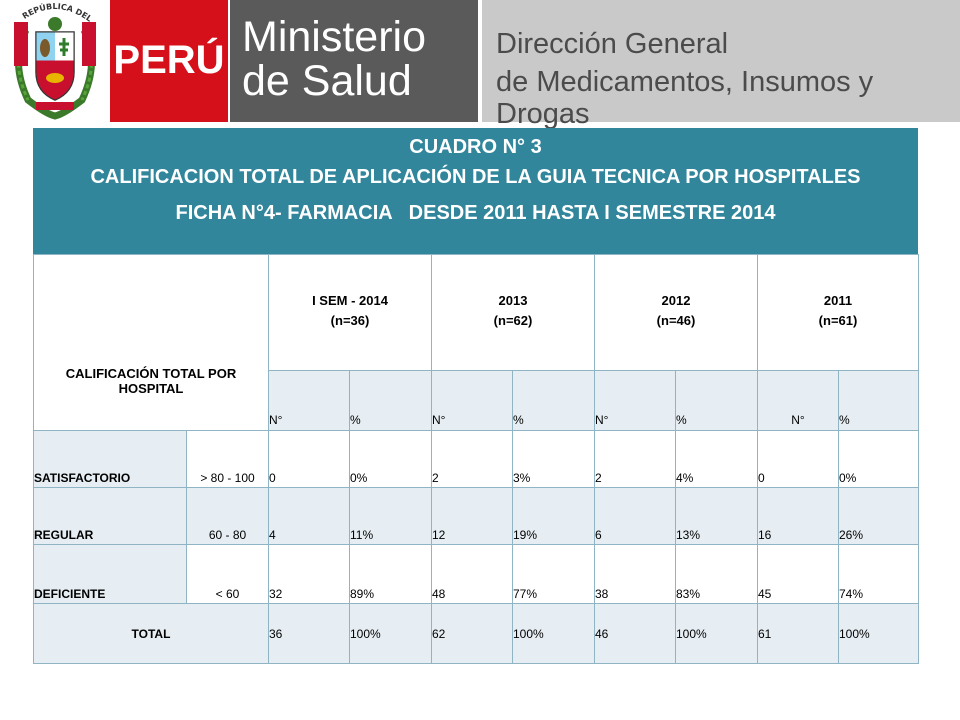 The height and width of the screenshot is (720, 960). I want to click on period-n: (n=46), so click(676, 320).